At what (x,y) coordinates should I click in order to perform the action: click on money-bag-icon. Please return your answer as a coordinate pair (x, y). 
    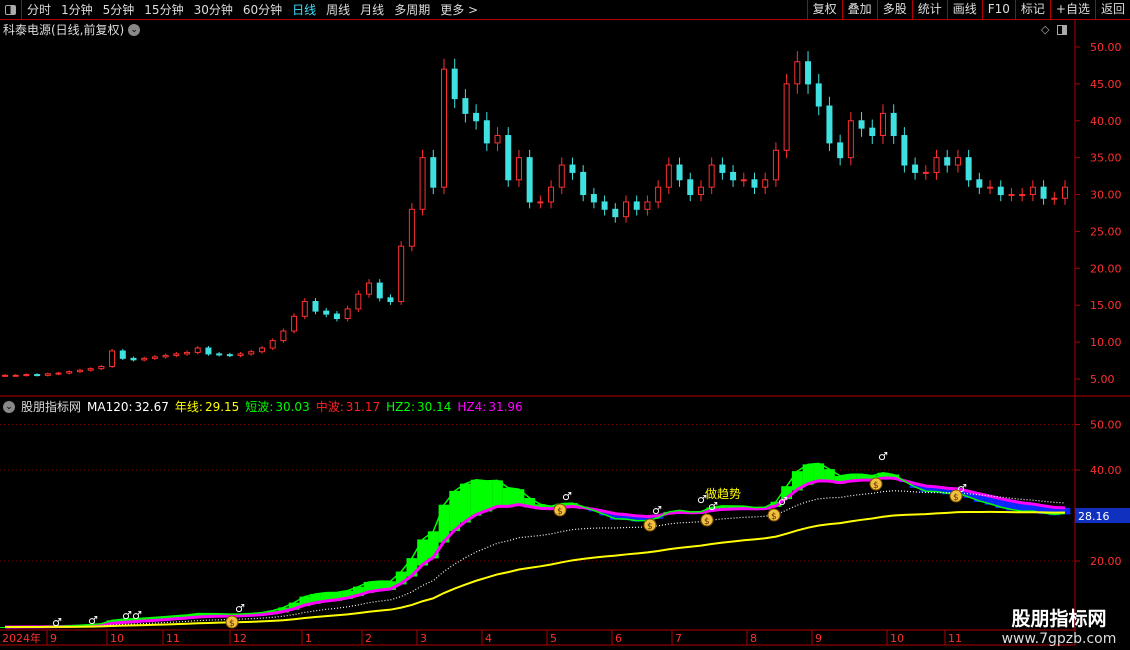
    Looking at the image, I should click on (650, 525).